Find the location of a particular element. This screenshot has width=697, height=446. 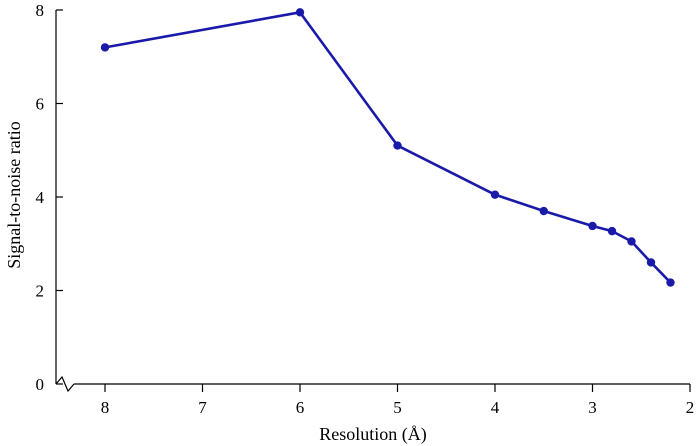

y-tick-label: 2 is located at coordinates (40, 291).